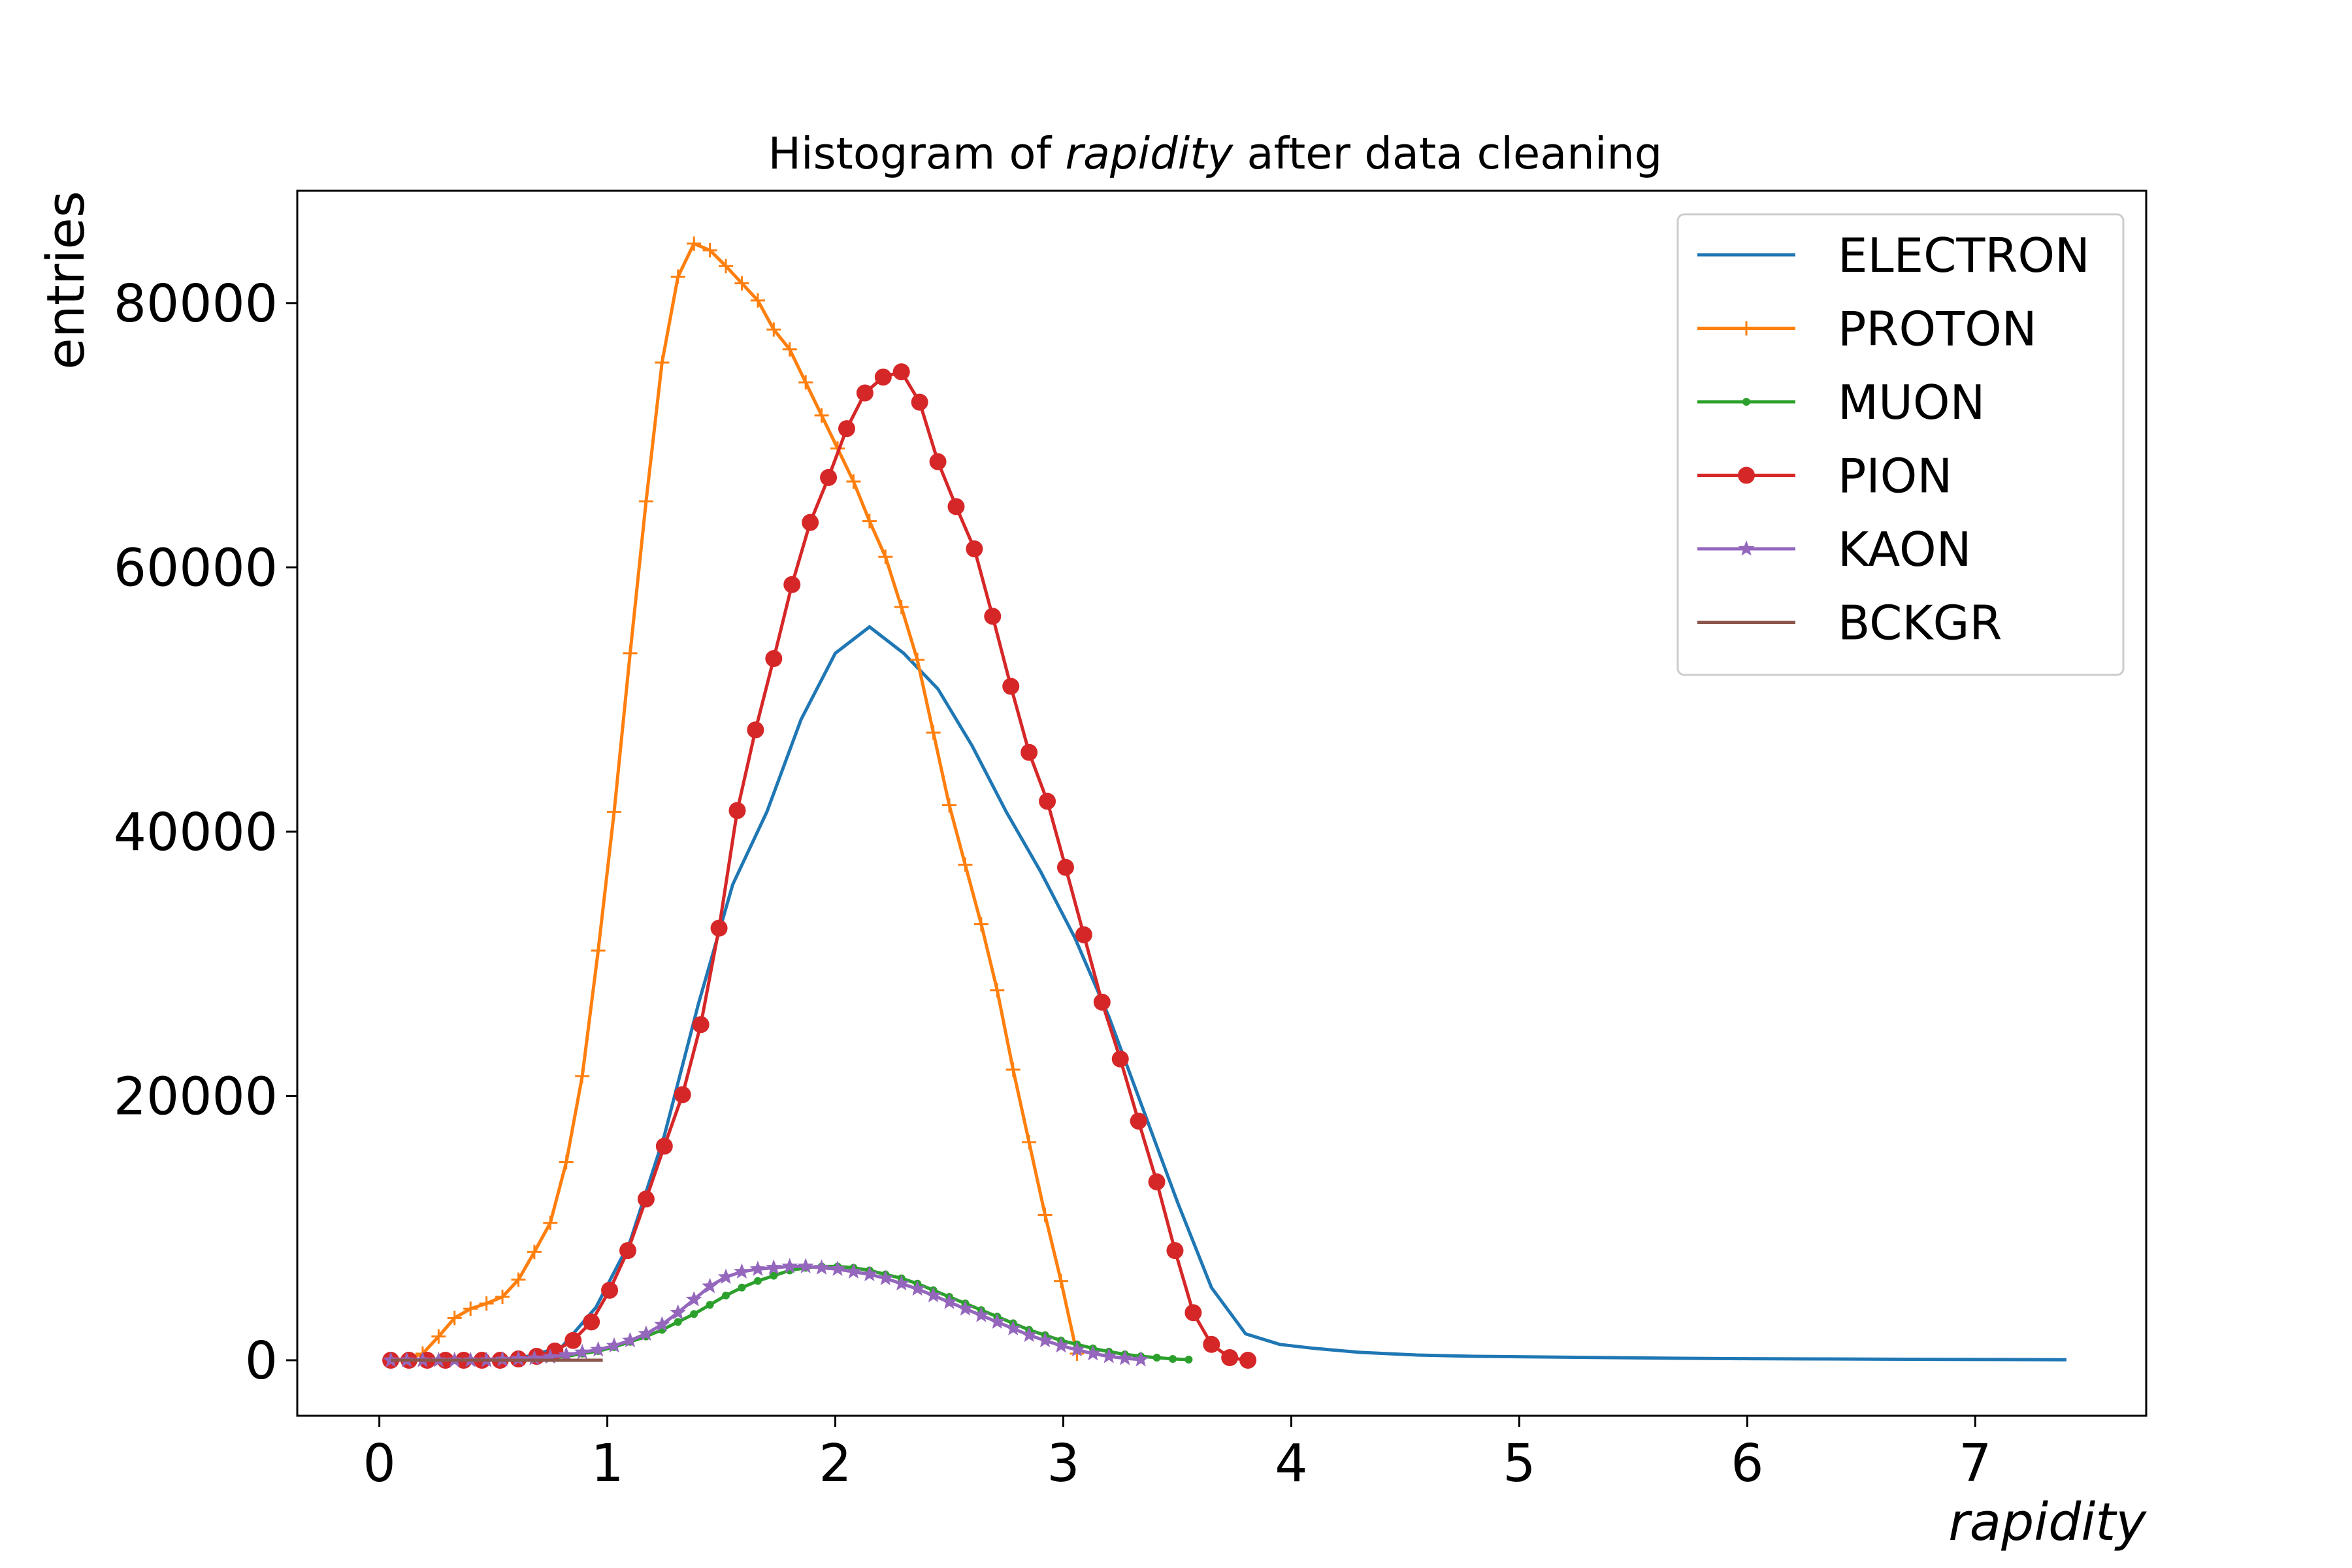  Describe the element at coordinates (379, 1463) in the screenshot. I see `x-tick-label: 0` at that location.